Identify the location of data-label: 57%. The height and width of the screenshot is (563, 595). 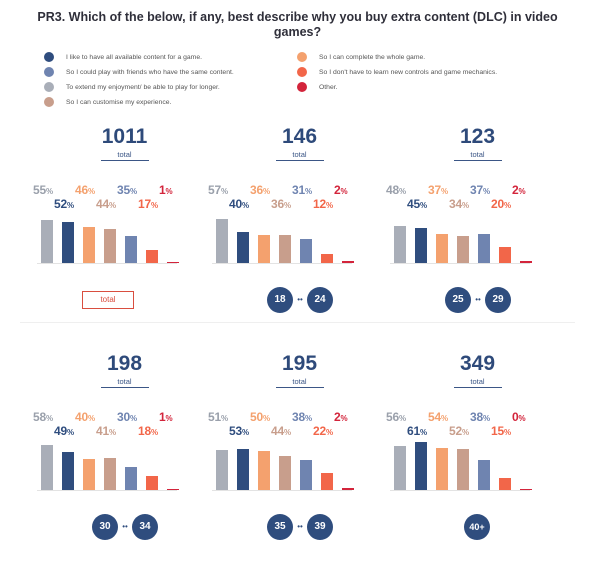
(218, 190).